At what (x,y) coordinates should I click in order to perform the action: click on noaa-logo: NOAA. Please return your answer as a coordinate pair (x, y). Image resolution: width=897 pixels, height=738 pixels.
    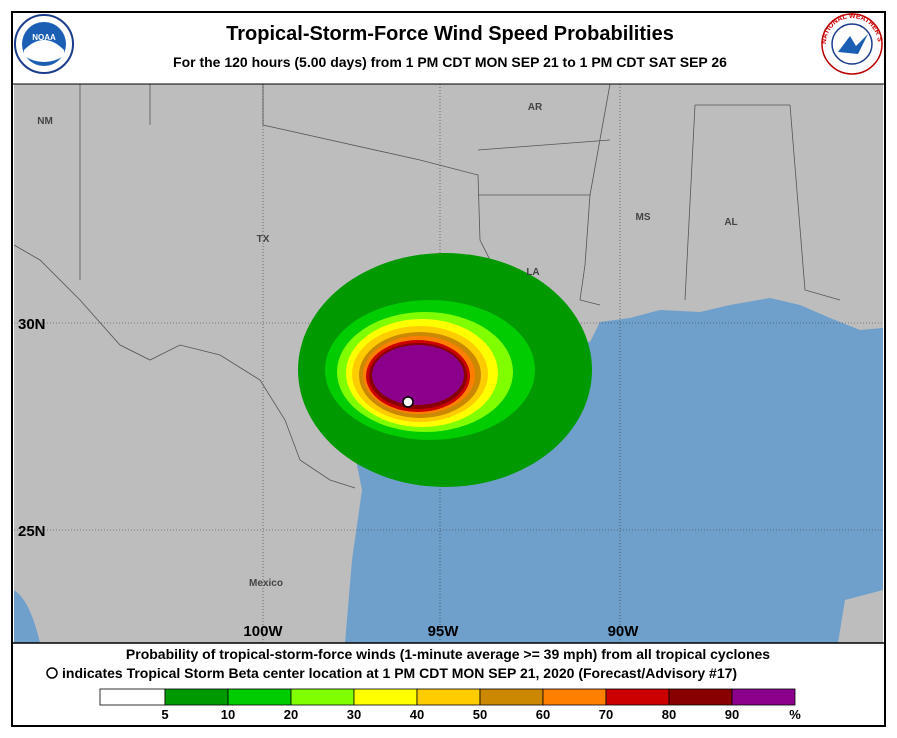
    Looking at the image, I should click on (44, 44).